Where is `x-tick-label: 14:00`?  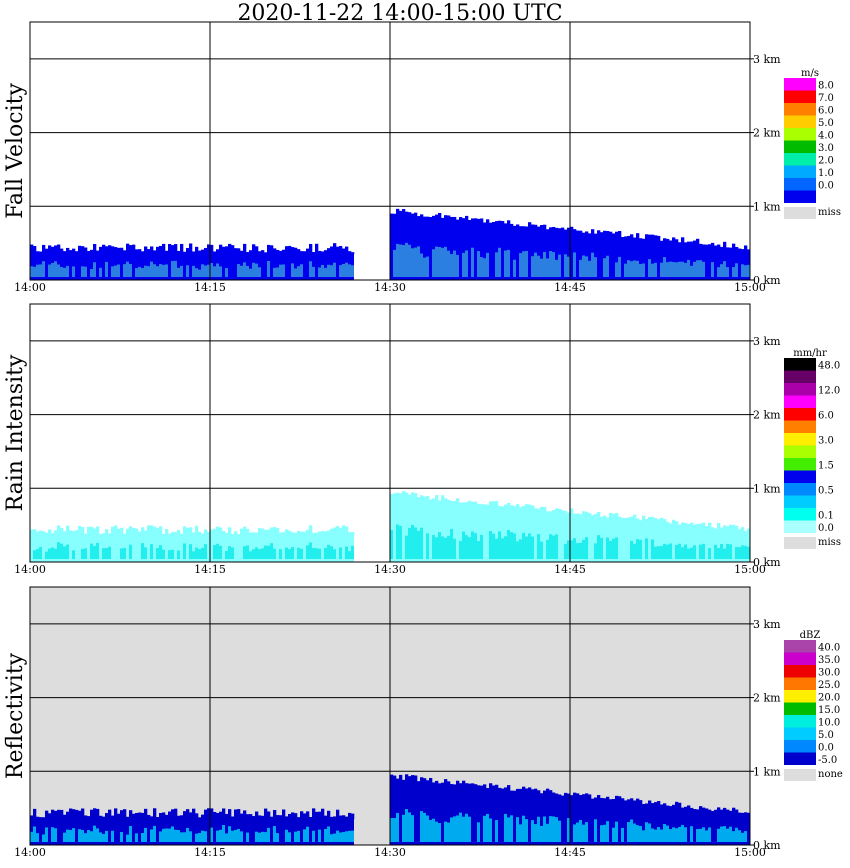
x-tick-label: 14:00 is located at coordinates (30, 287).